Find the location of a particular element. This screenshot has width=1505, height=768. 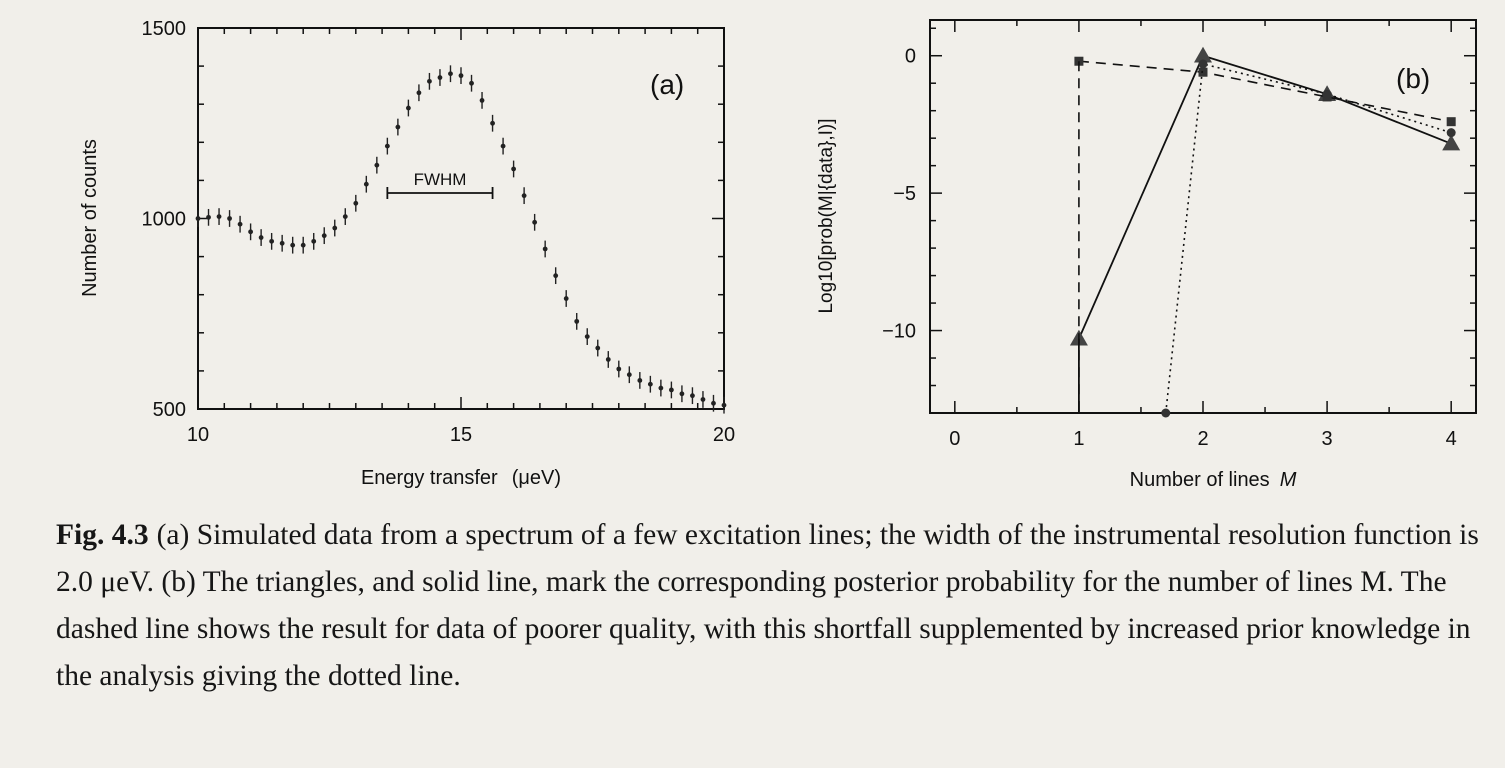

chart-b-x-axis-title: Number of lines is located at coordinates (1200, 480).